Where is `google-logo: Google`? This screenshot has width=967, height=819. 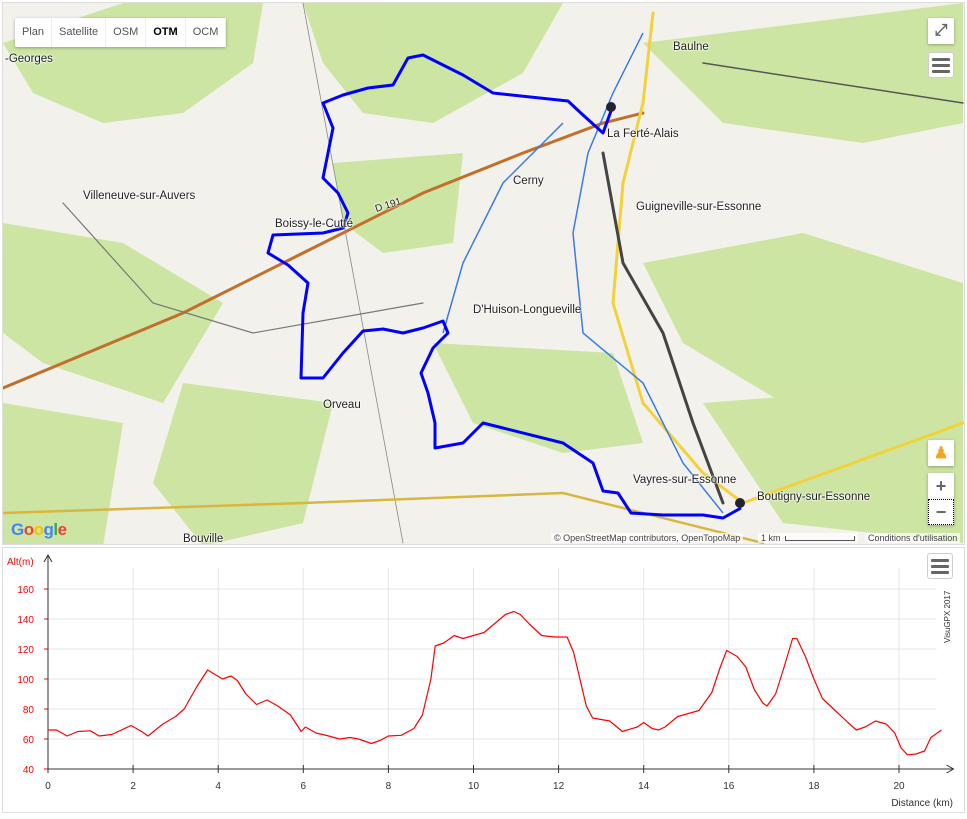 google-logo: Google is located at coordinates (39, 529).